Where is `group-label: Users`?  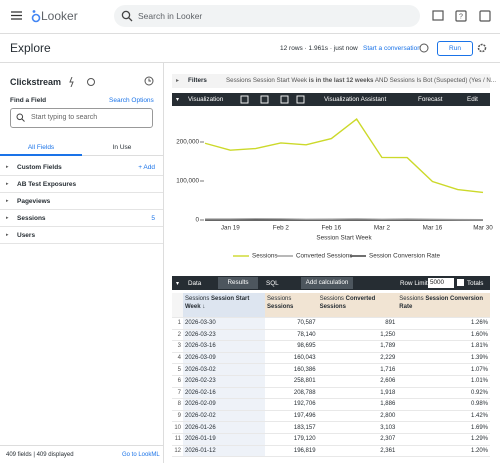
group-label: Users is located at coordinates (26, 235).